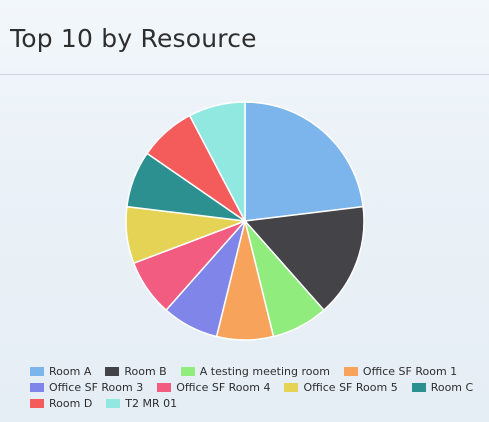  What do you see at coordinates (350, 387) in the screenshot?
I see `legend-label: Office SF Room 5` at bounding box center [350, 387].